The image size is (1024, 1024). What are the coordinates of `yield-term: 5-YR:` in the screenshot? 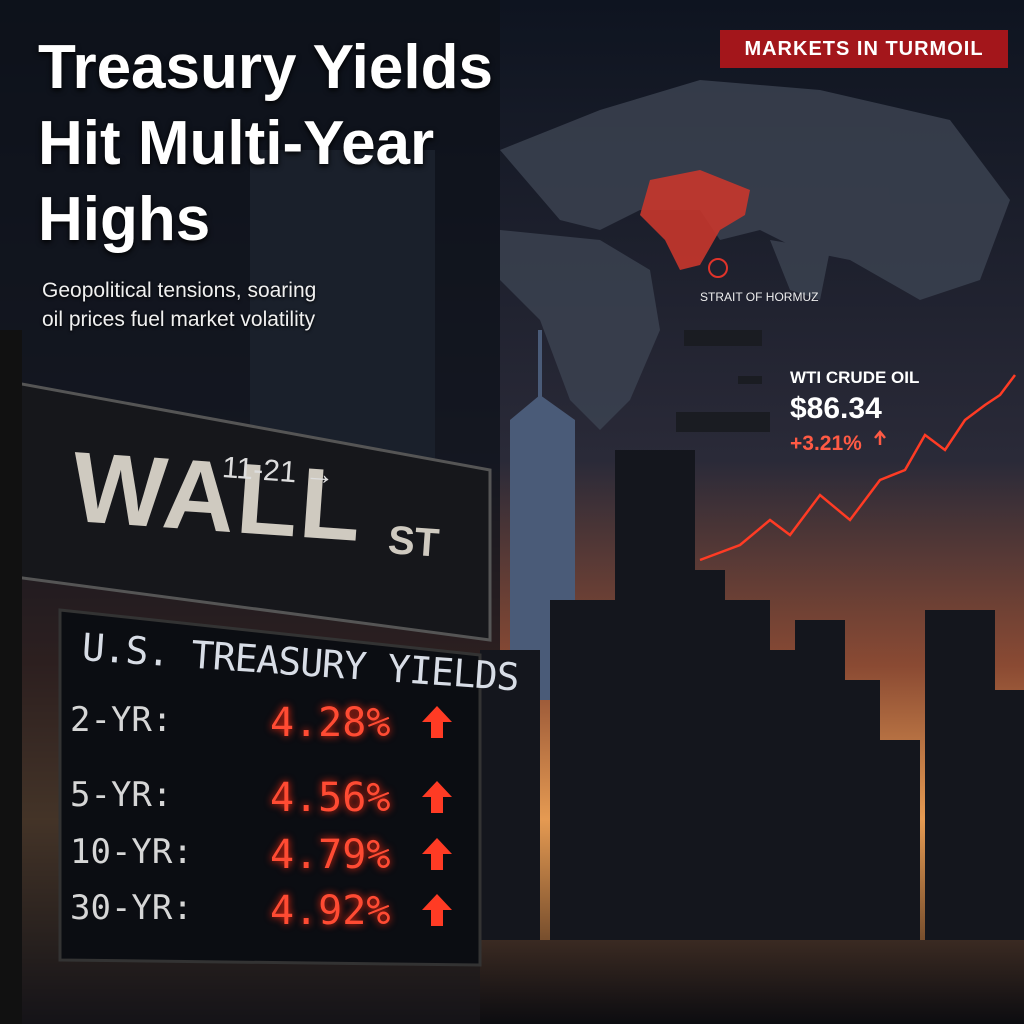 It's located at (121, 795).